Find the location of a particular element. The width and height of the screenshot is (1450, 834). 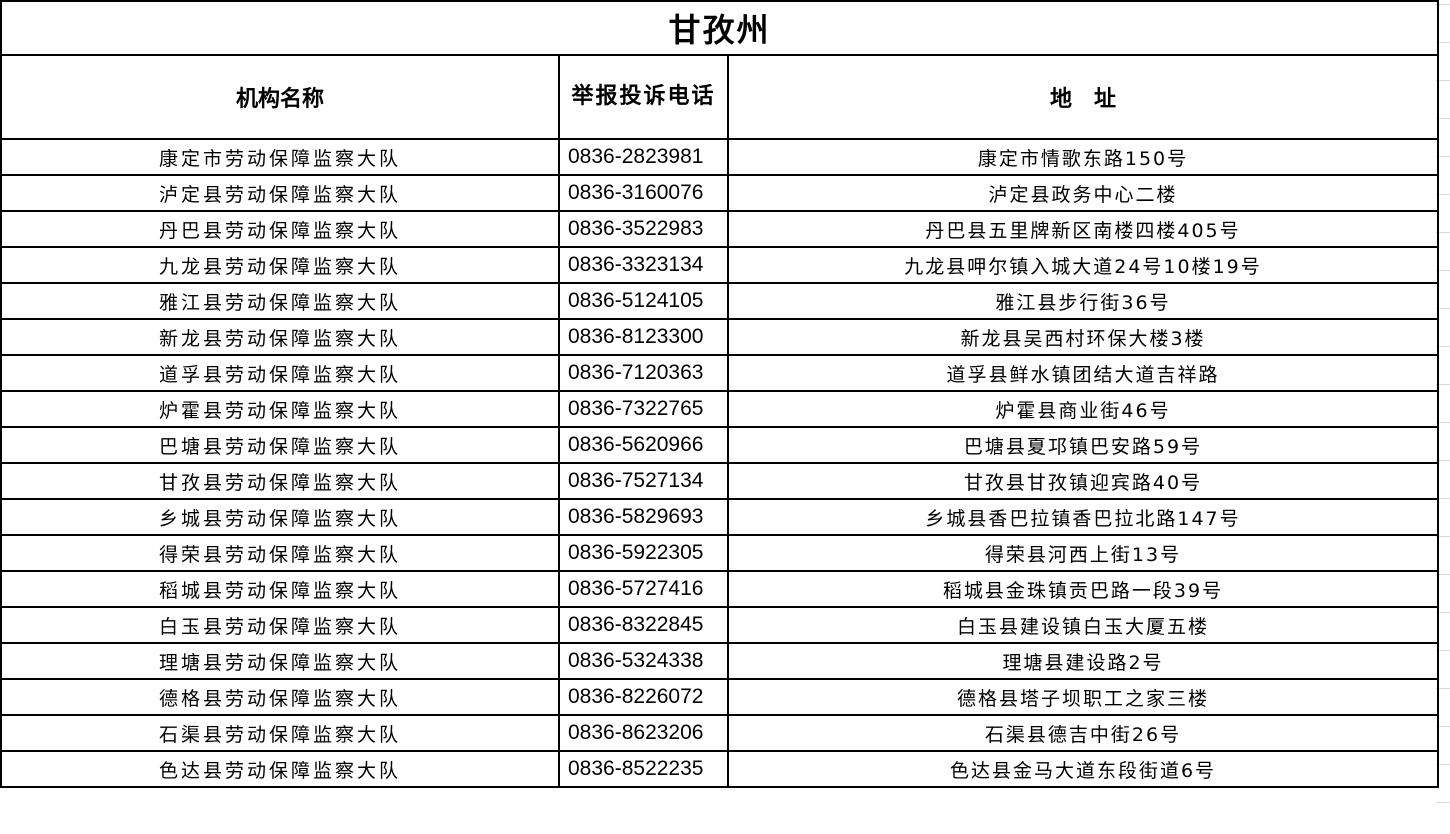

agency-name-cell: 稻城县劳动保障监察大队 is located at coordinates (280, 589).